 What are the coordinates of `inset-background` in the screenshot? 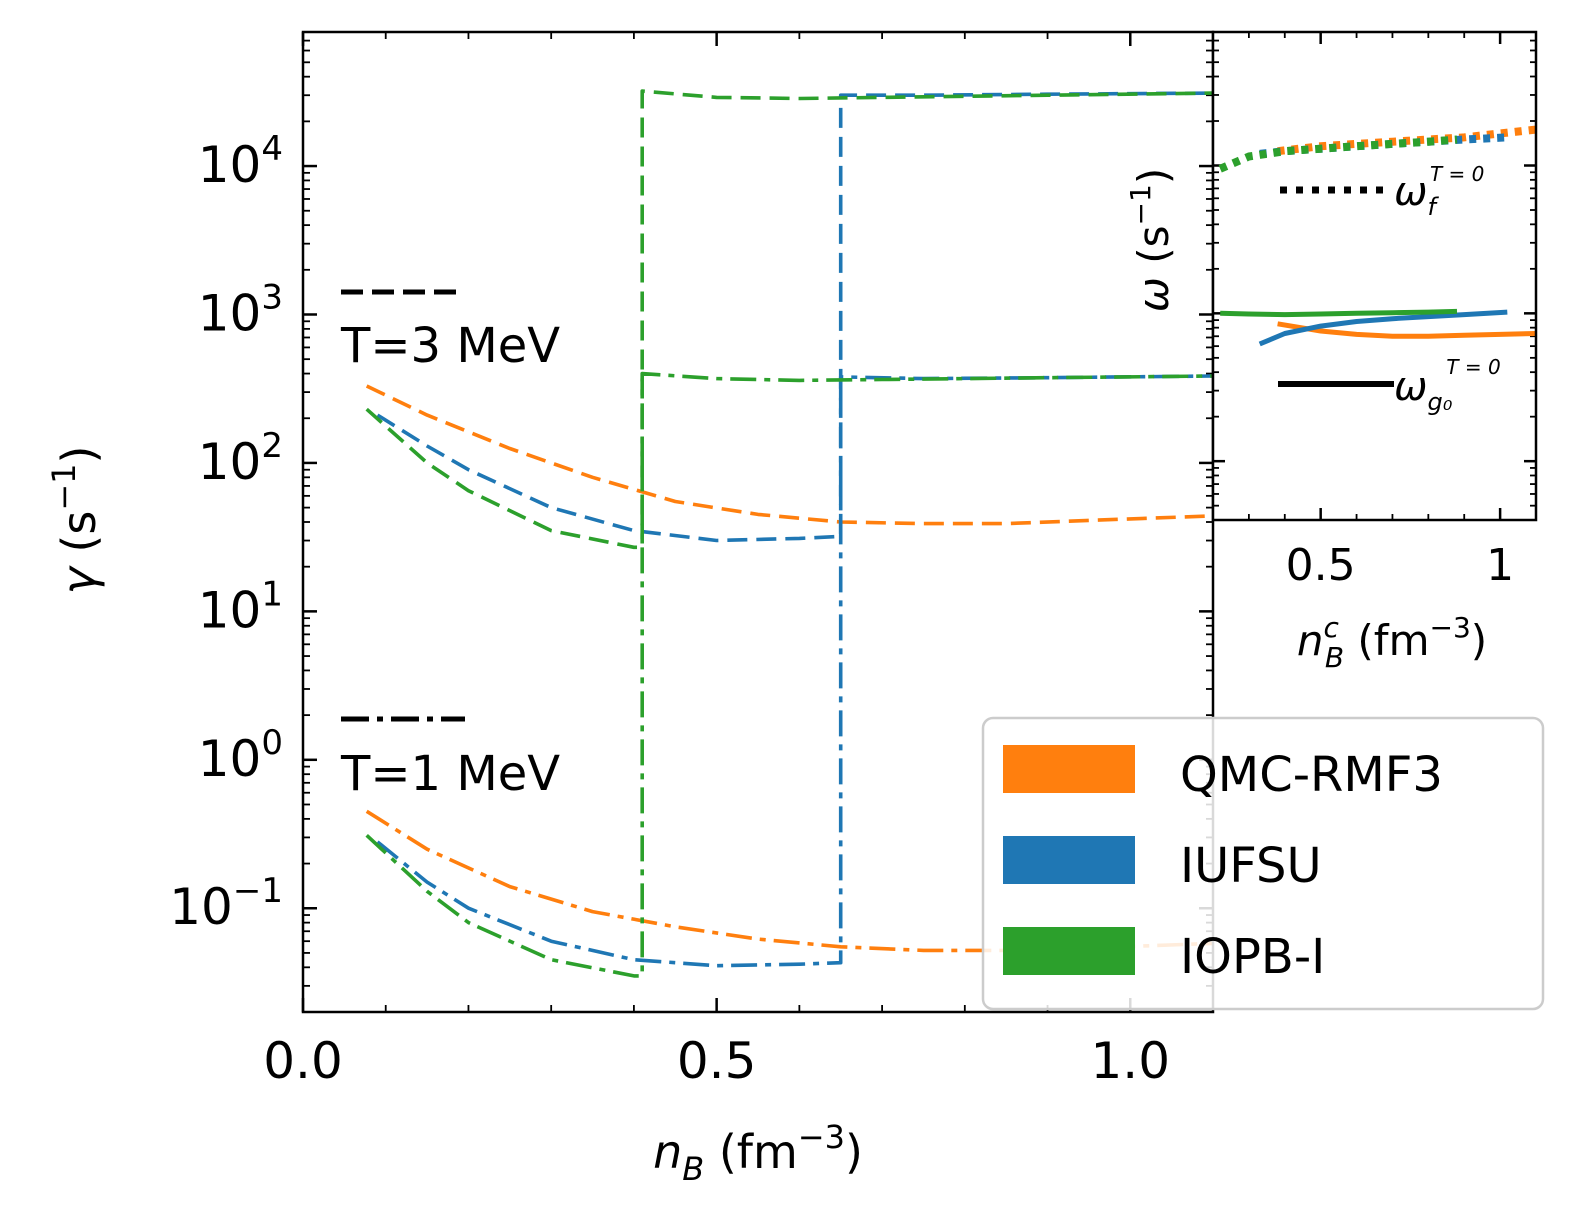 It's located at (1374, 276).